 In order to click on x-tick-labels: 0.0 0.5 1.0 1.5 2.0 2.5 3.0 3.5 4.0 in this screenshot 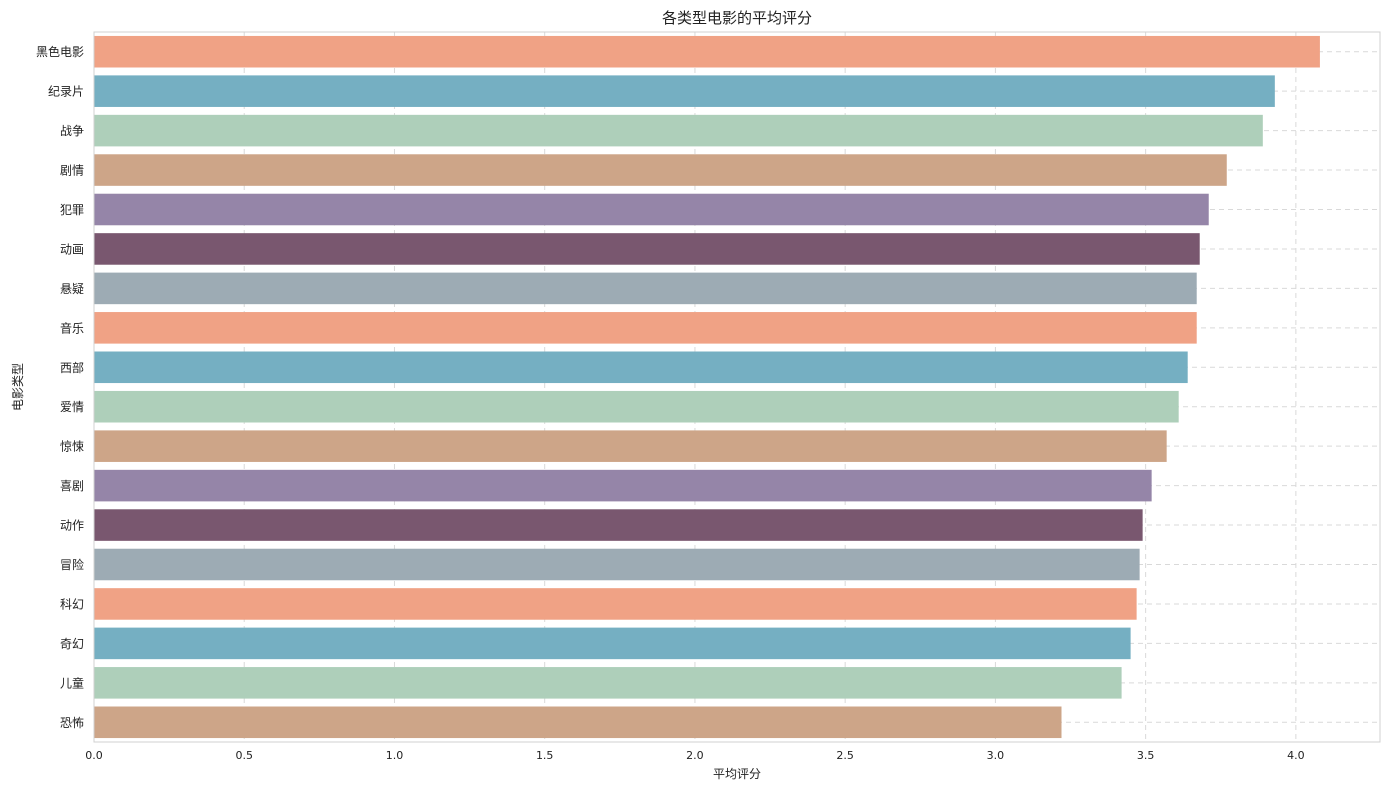, I will do `click(694, 755)`.